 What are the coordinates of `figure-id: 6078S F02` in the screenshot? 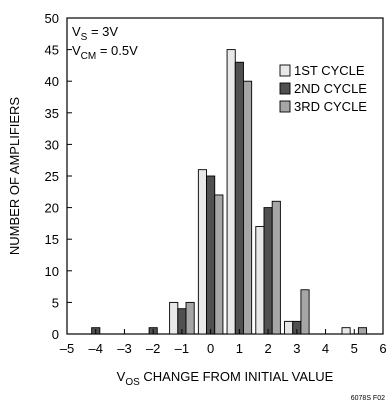 It's located at (368, 398).